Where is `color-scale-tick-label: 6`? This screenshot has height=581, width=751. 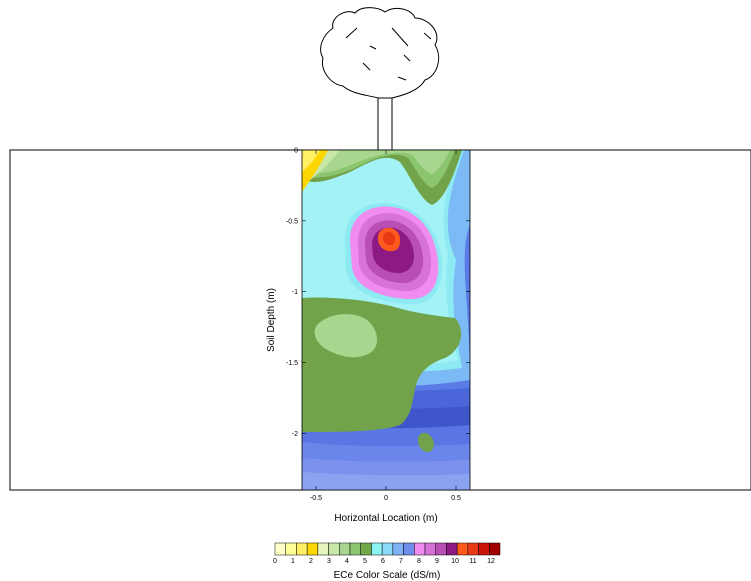
color-scale-tick-label: 6 is located at coordinates (383, 561).